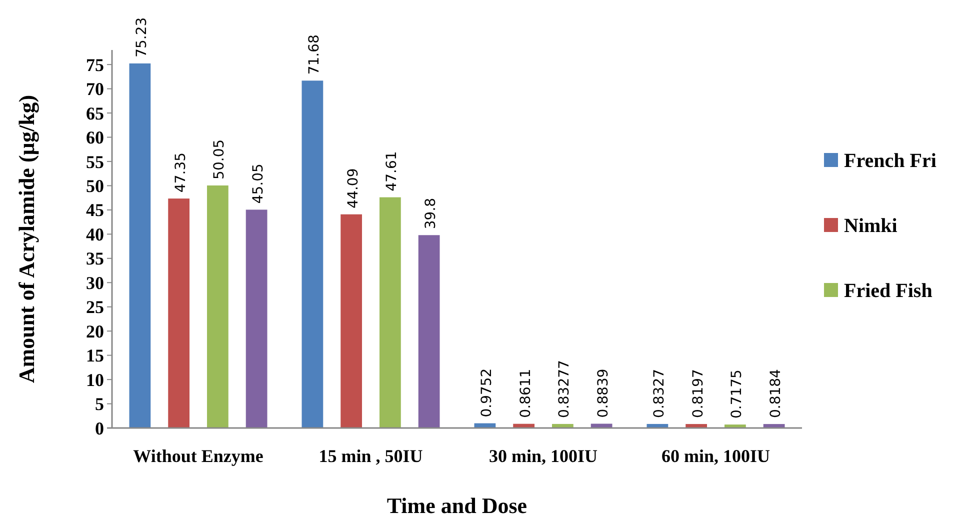 The height and width of the screenshot is (523, 977). What do you see at coordinates (486, 393) in the screenshot?
I see `data-label: 0.9752` at bounding box center [486, 393].